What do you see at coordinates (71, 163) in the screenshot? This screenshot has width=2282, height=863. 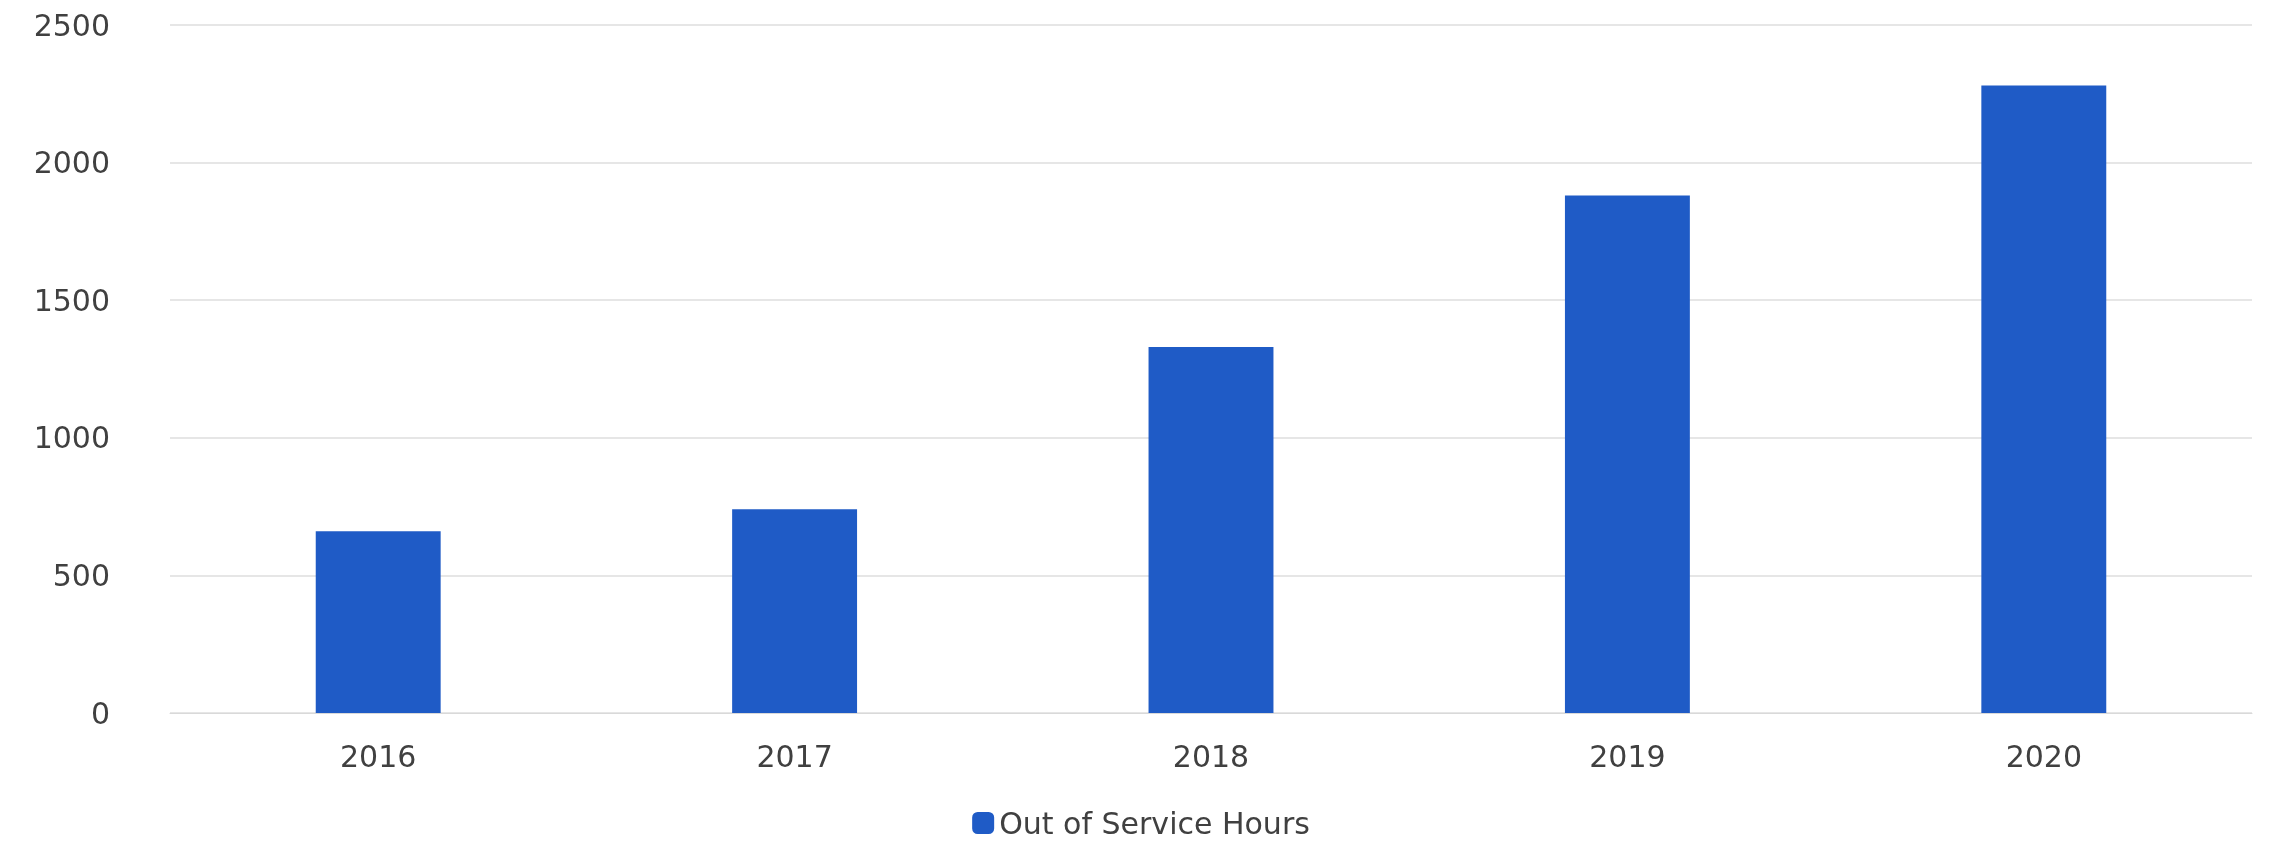 I see `y-tick-label: 2000` at bounding box center [71, 163].